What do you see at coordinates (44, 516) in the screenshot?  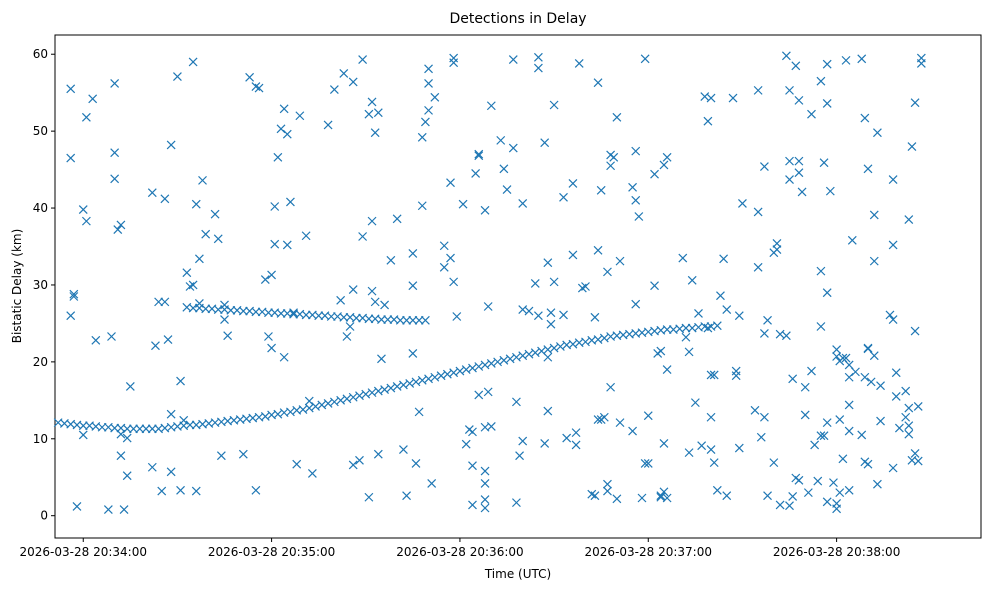 I see `y-tick-label: 0` at bounding box center [44, 516].